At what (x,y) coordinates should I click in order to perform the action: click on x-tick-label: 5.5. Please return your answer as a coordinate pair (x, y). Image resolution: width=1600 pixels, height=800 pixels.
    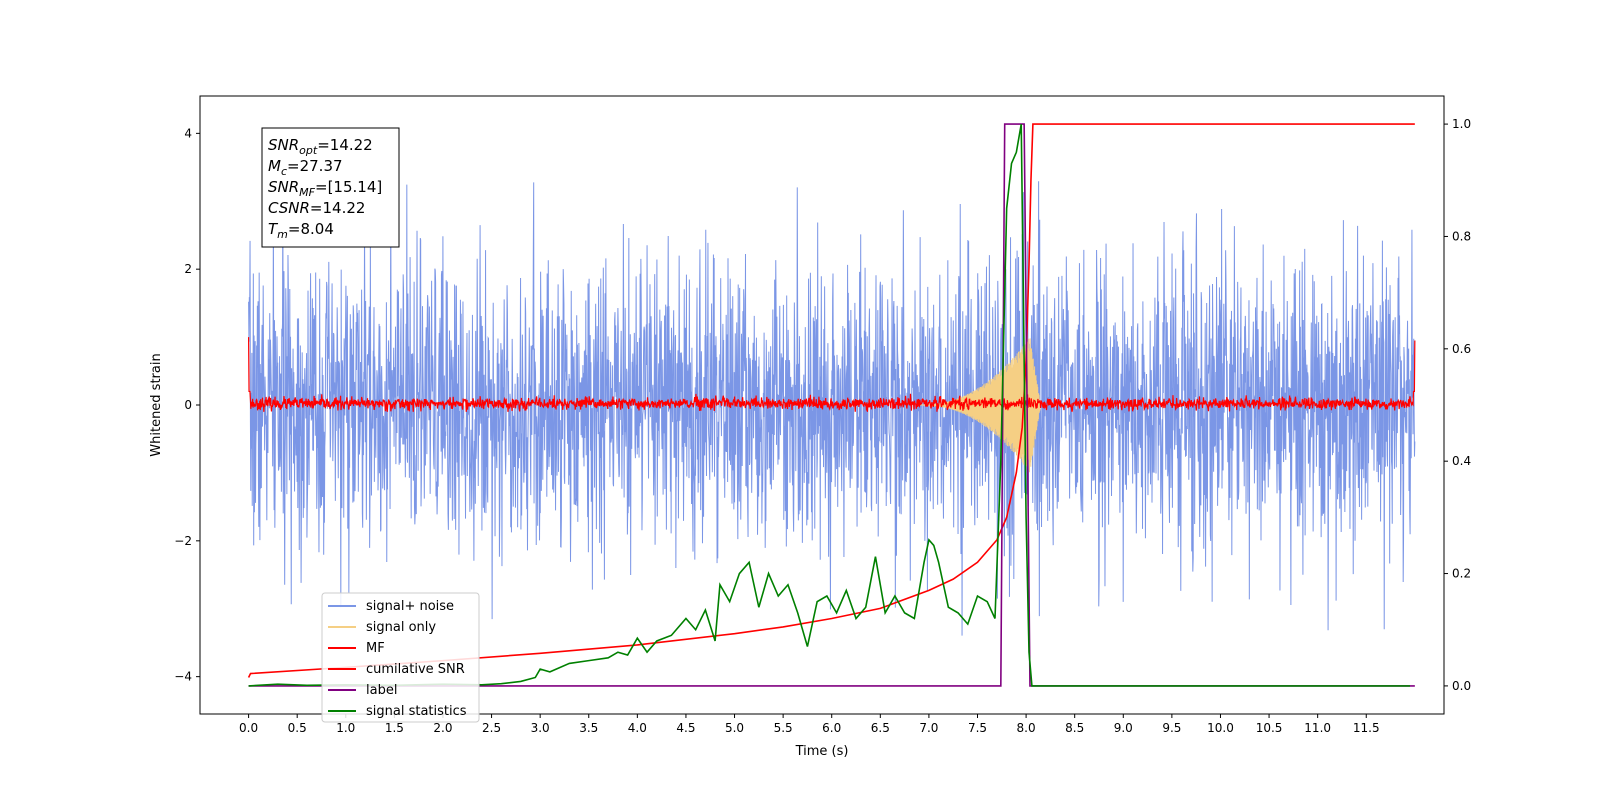
    Looking at the image, I should click on (783, 728).